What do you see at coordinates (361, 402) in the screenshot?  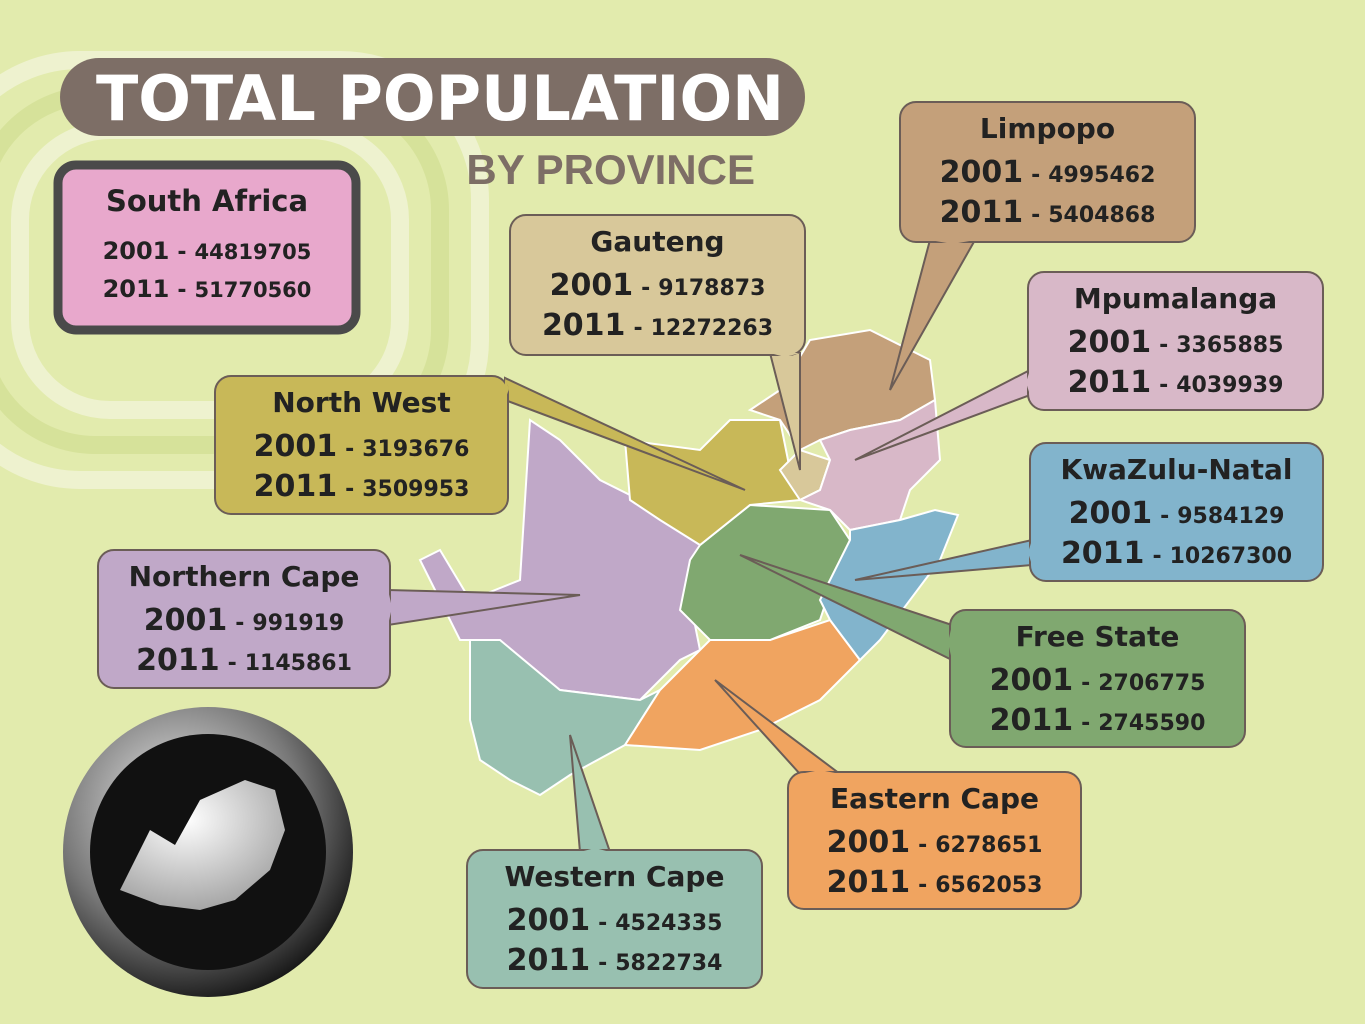 I see `region-name: North West` at bounding box center [361, 402].